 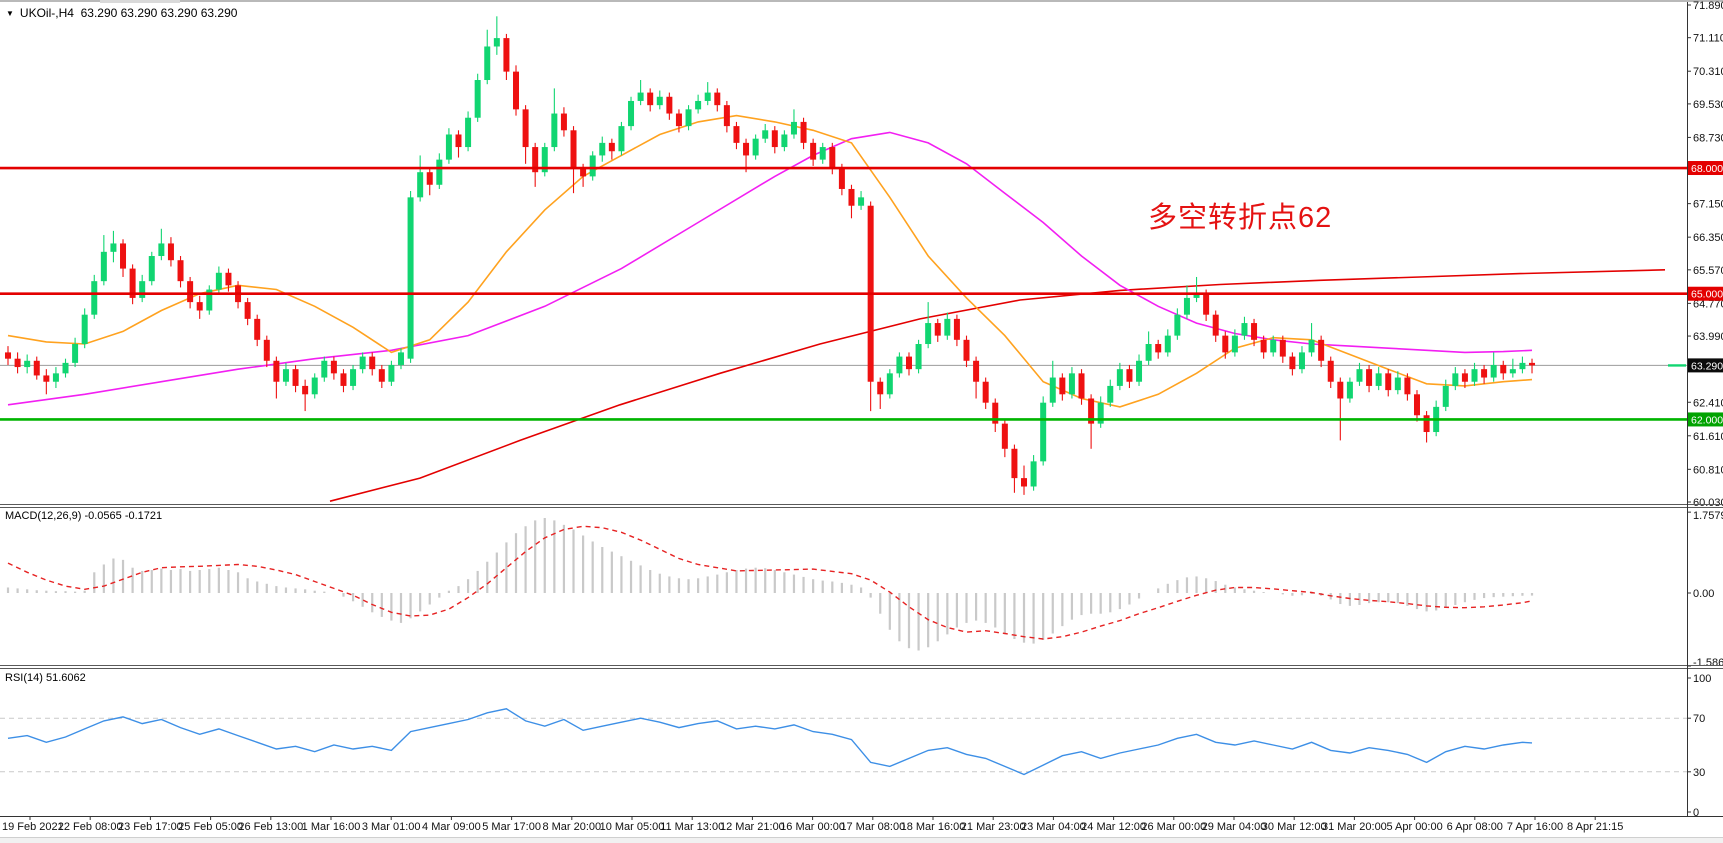 I want to click on time-tick-label: 5 Apr 00:00, so click(x=1414, y=827).